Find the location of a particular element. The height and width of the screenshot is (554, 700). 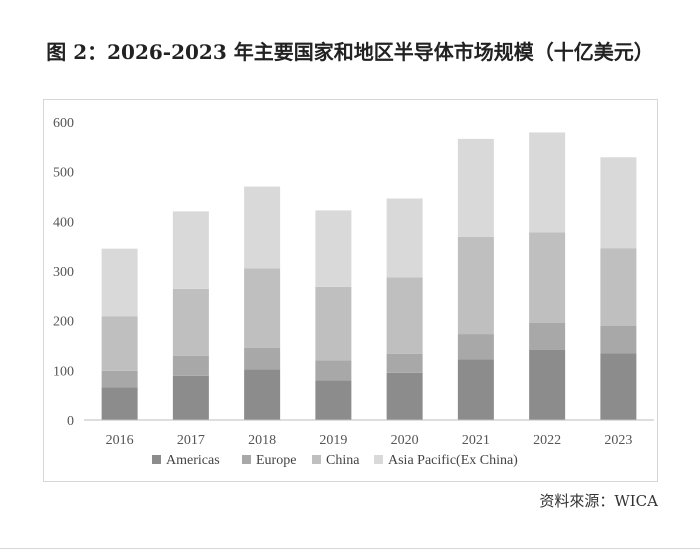

y-tick-label: 0 is located at coordinates (70, 421).